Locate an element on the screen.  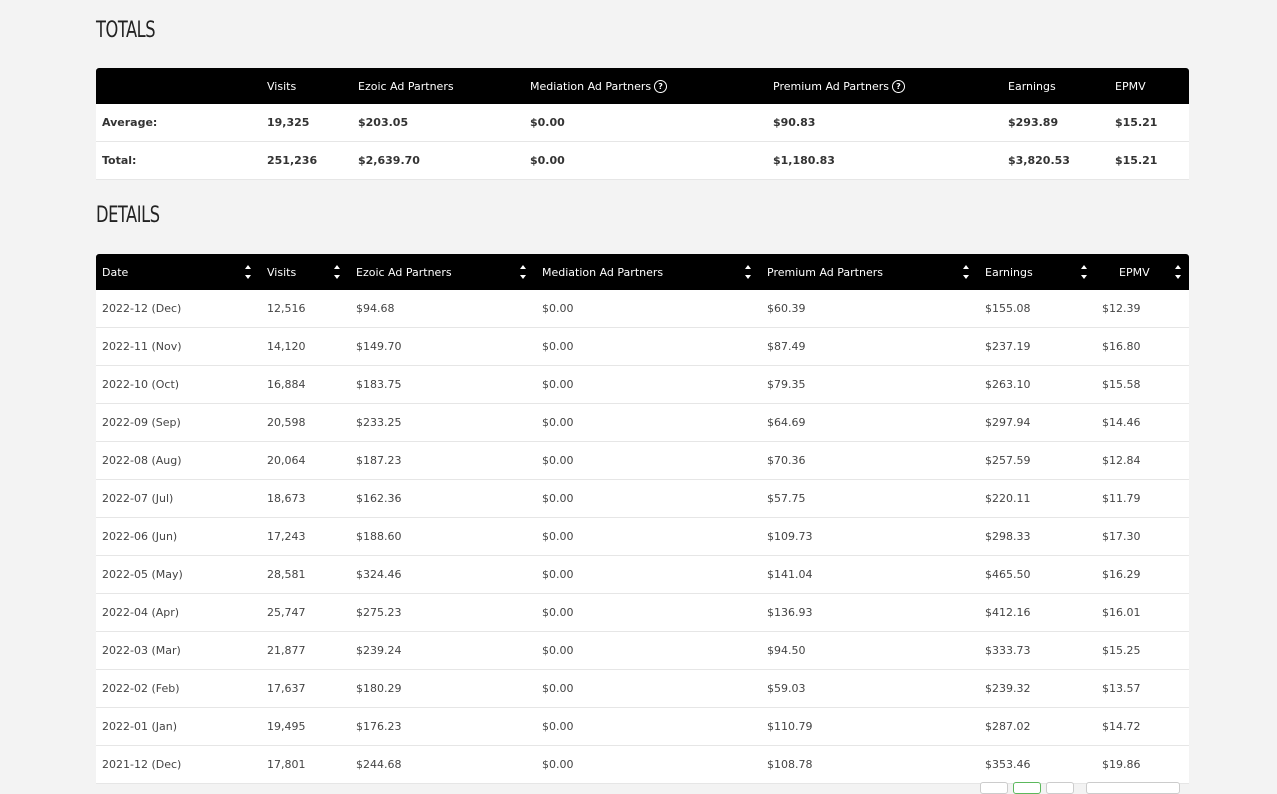
totals-header-label: Earnings is located at coordinates (1032, 86).